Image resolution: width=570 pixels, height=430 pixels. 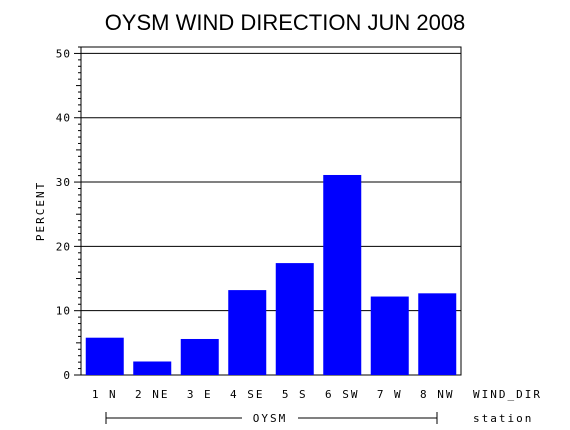 I want to click on x-tick-label: 4 SE, so click(x=247, y=394).